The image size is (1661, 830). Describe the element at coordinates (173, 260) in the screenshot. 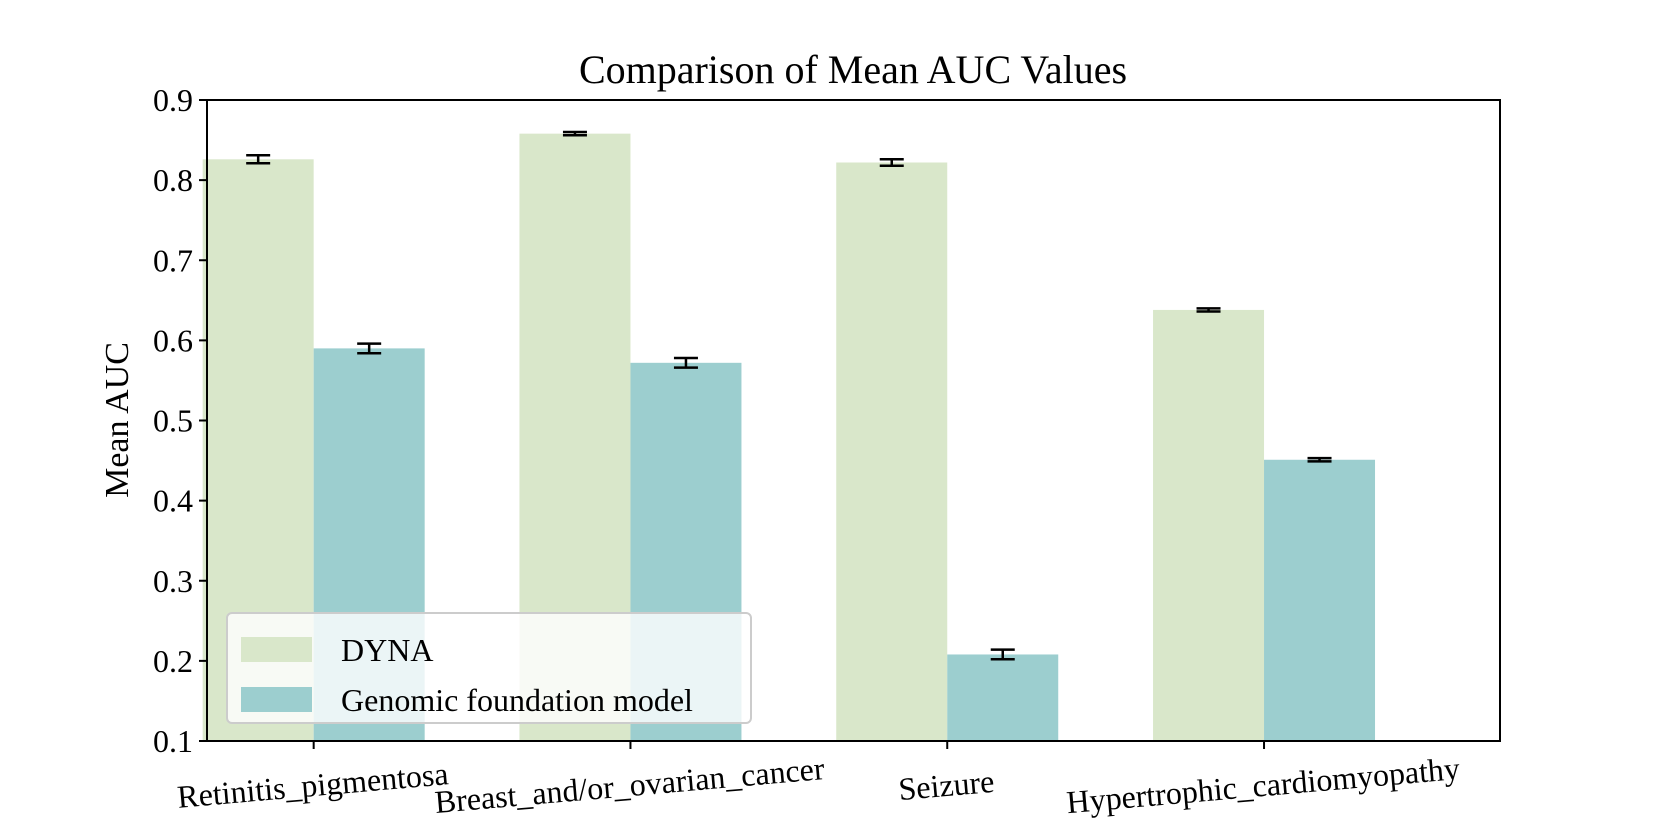

I see `y-tick-label-7: 0.7` at that location.